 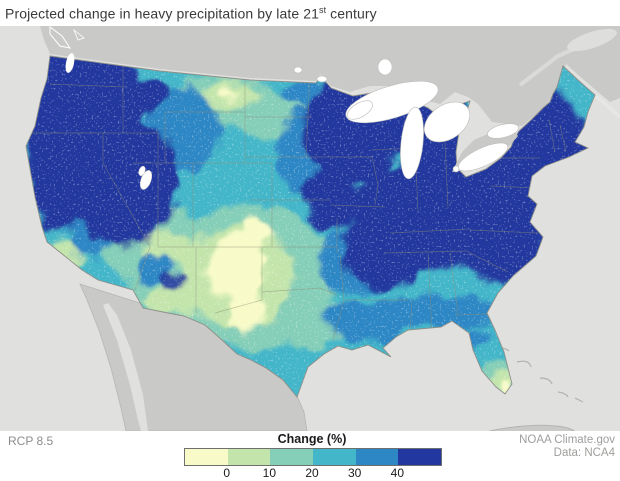 What do you see at coordinates (226, 473) in the screenshot?
I see `legend-tick-label: 0` at bounding box center [226, 473].